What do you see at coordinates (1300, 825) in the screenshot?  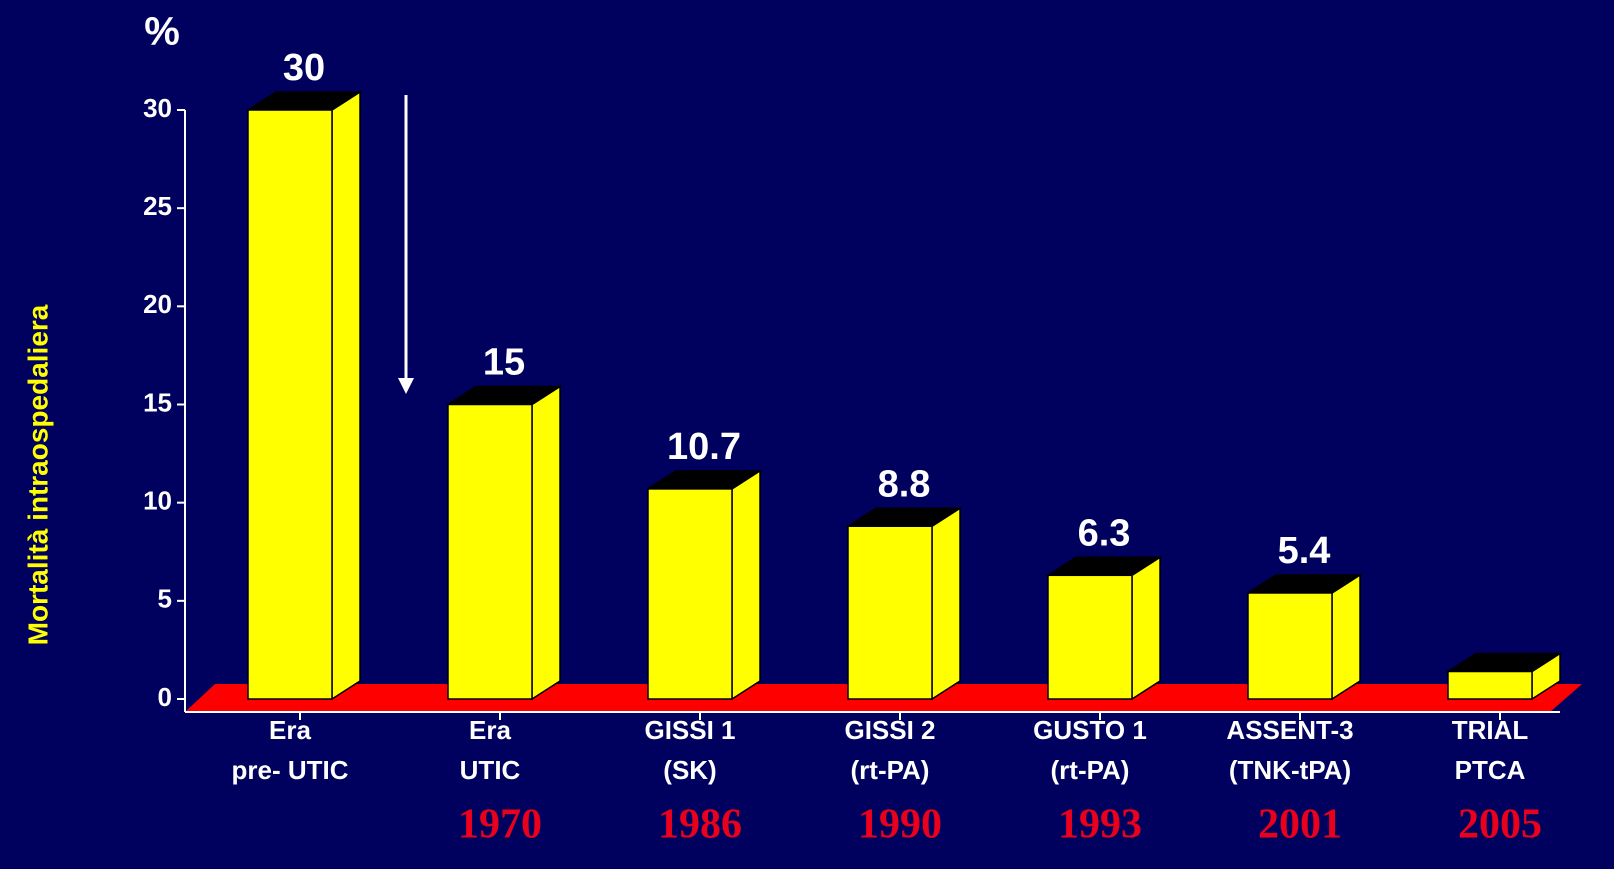 I see `year-label: 2001` at bounding box center [1300, 825].